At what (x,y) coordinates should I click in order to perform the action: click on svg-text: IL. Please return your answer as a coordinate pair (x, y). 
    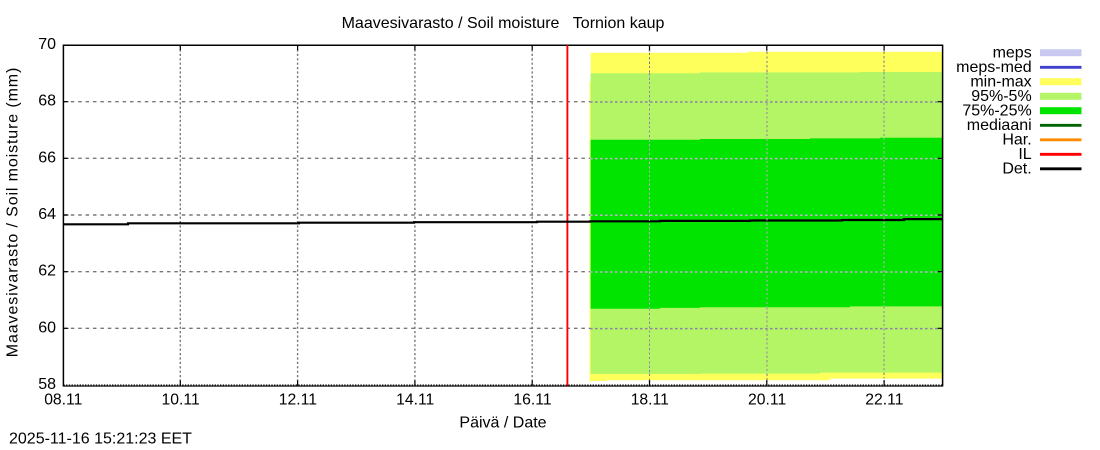
    Looking at the image, I should click on (1024, 154).